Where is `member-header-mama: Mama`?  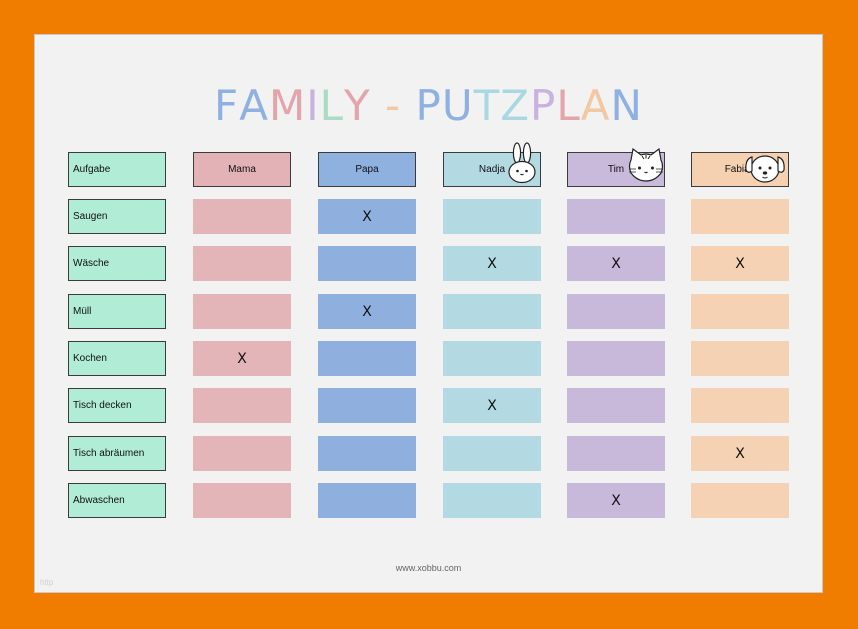 member-header-mama: Mama is located at coordinates (242, 169).